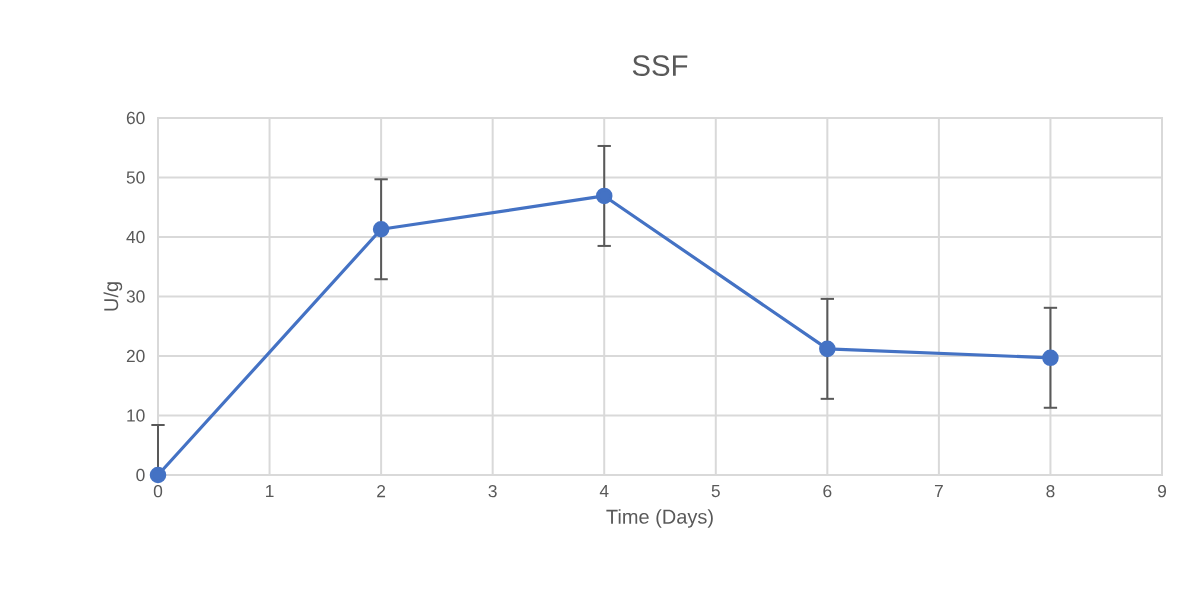  Describe the element at coordinates (135, 177) in the screenshot. I see `y-tick-label: 50` at that location.